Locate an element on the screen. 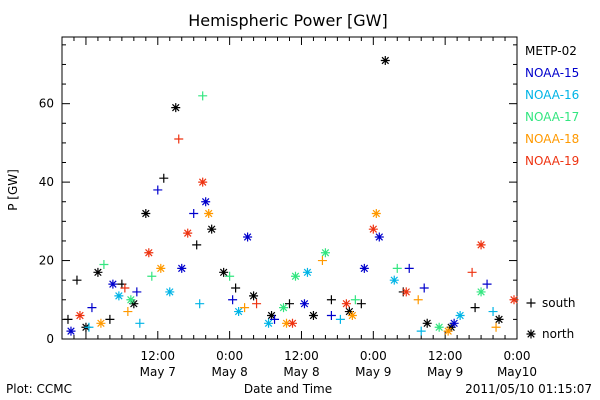  legend-entry: NOAA-16 is located at coordinates (552, 95).